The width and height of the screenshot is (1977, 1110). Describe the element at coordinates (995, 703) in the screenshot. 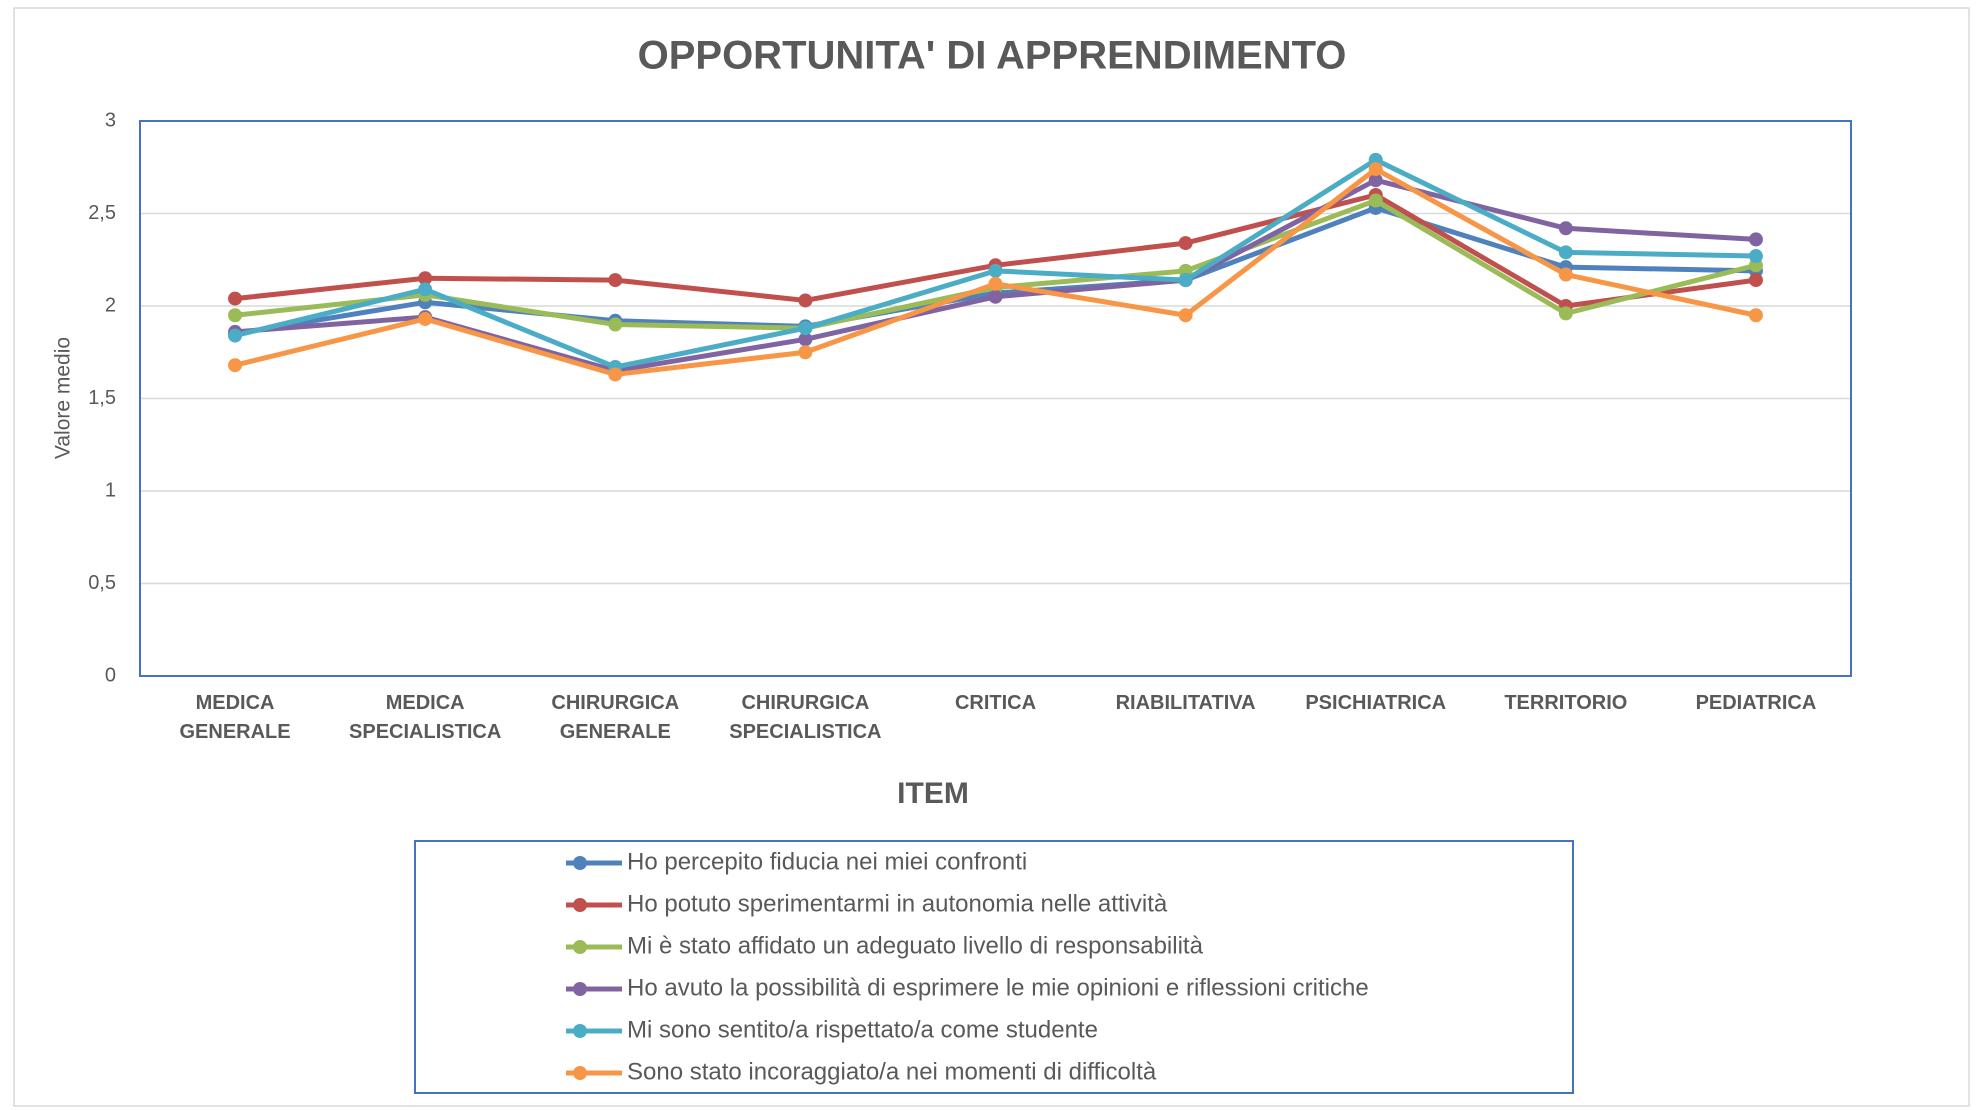

I see `x-tick-label: CRITICA` at that location.